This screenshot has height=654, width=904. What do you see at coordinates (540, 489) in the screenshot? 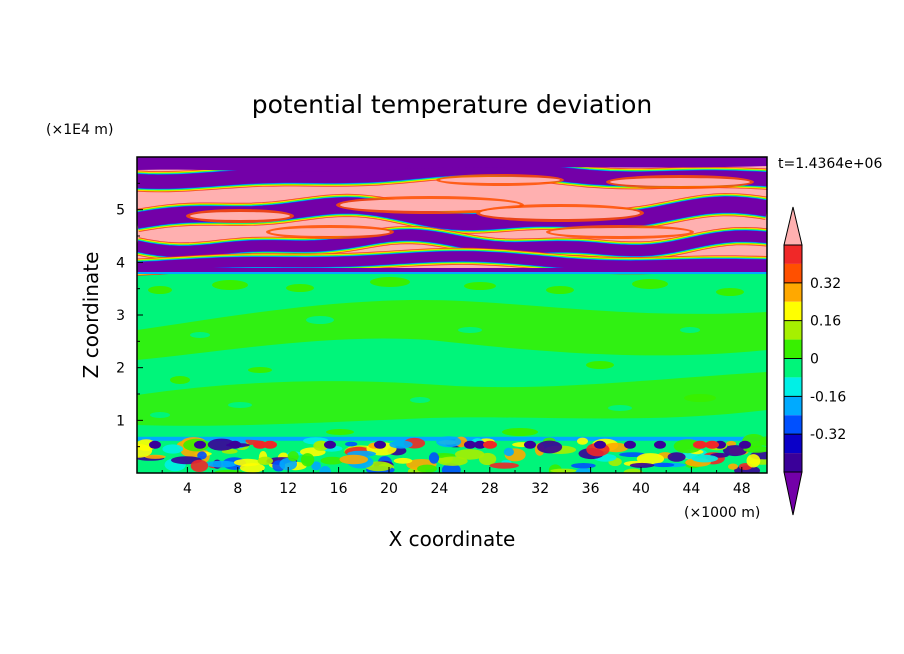
I see `x-tick-label: 32` at bounding box center [540, 489].